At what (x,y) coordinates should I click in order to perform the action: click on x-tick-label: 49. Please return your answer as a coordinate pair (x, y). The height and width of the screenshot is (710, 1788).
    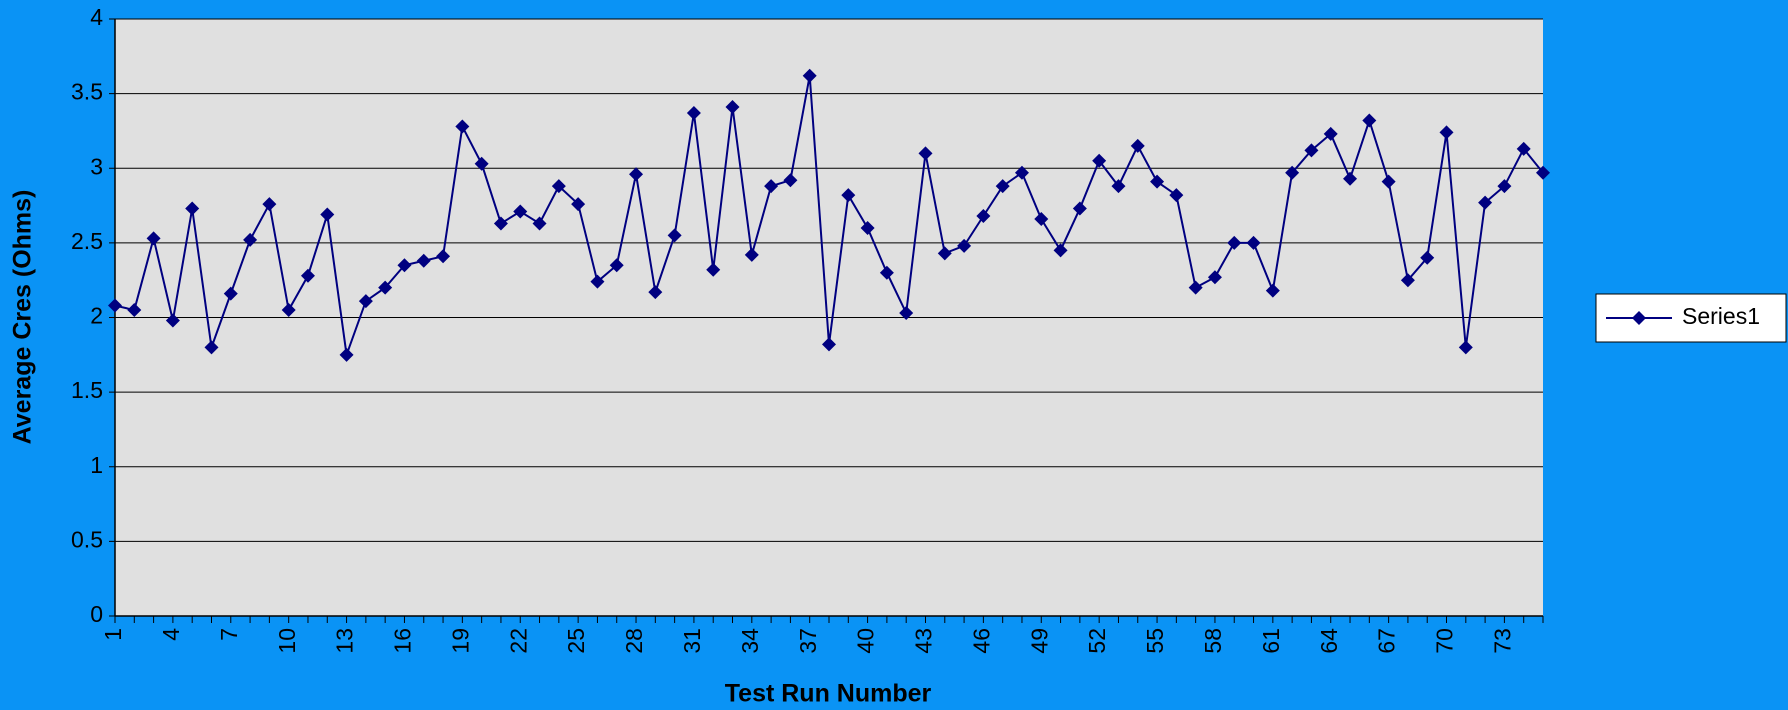
    Looking at the image, I should click on (1039, 641).